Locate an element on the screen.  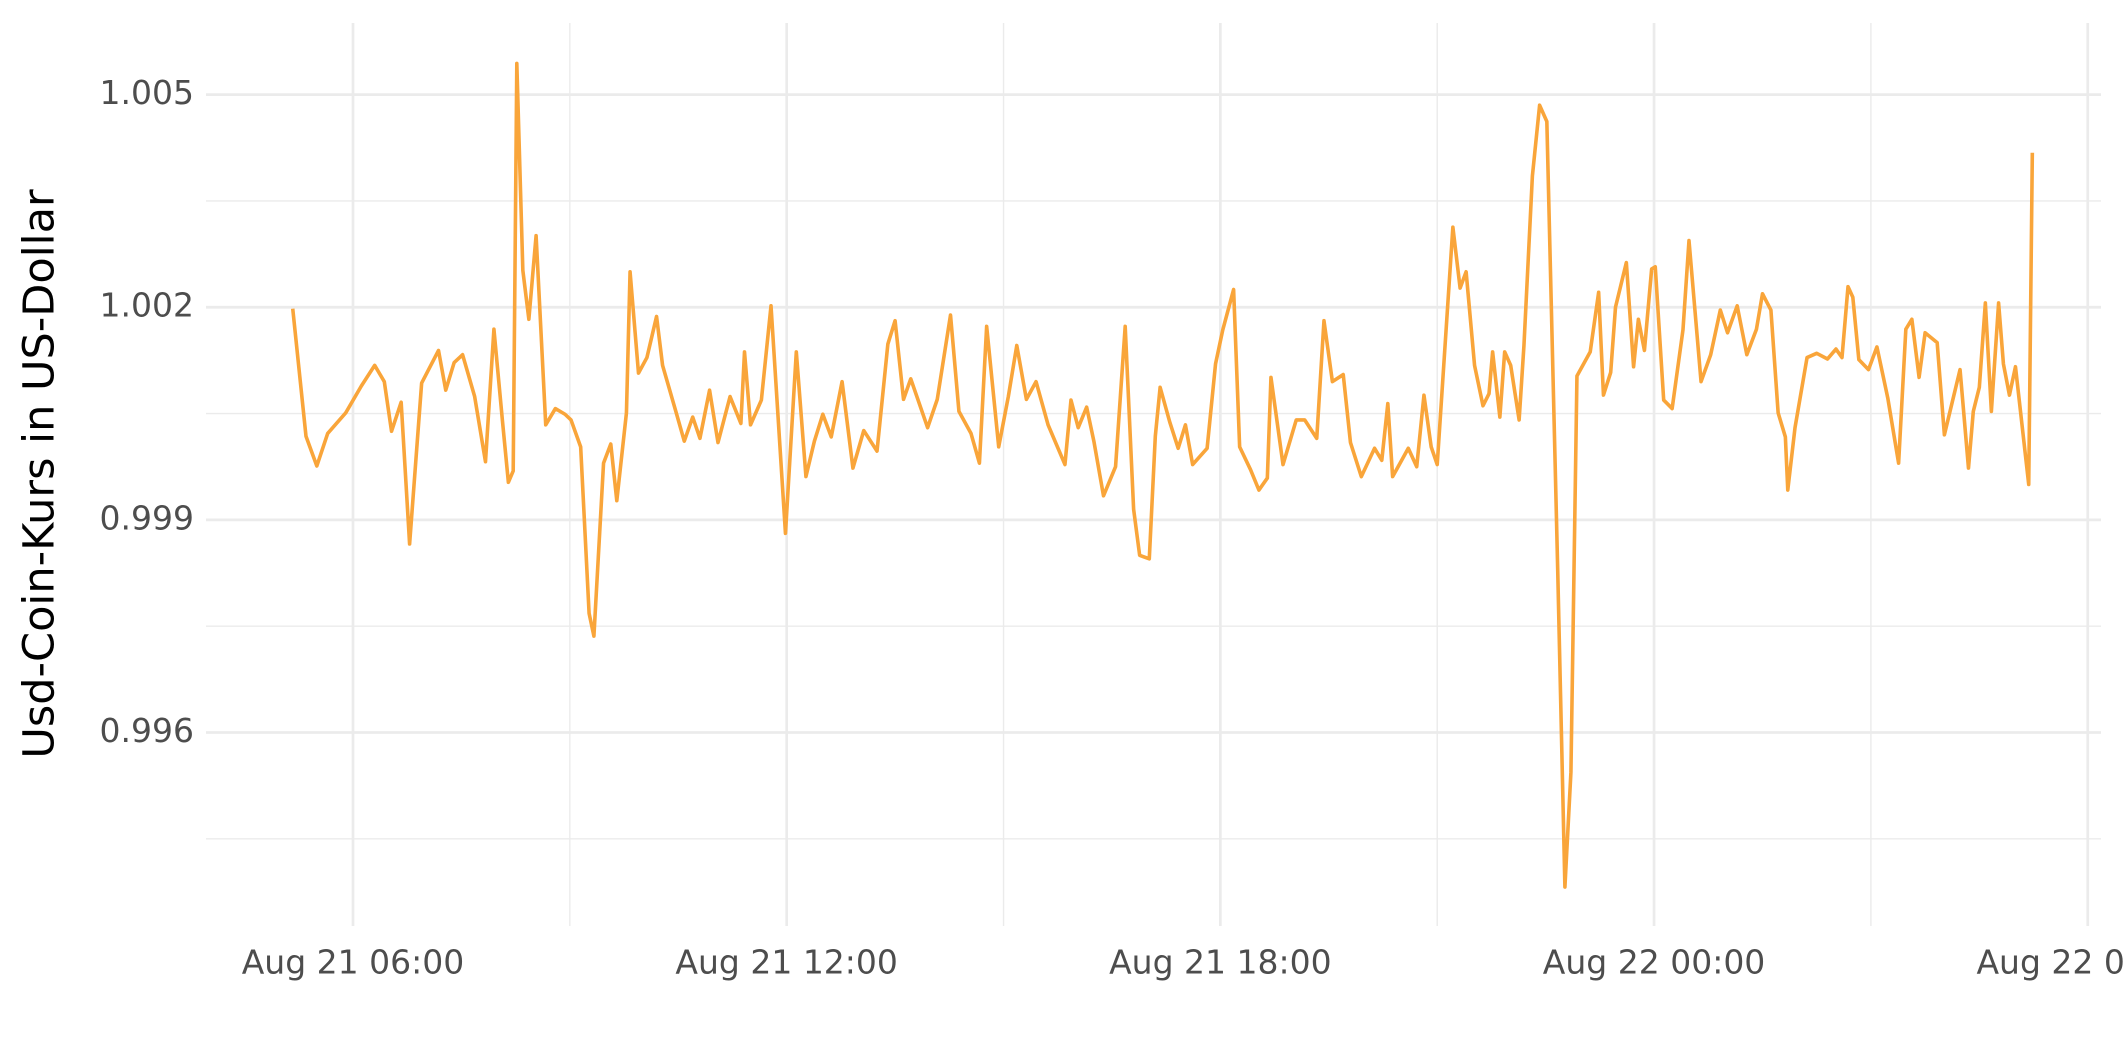
x-tick-label: Aug 21 06:00 is located at coordinates (353, 962).